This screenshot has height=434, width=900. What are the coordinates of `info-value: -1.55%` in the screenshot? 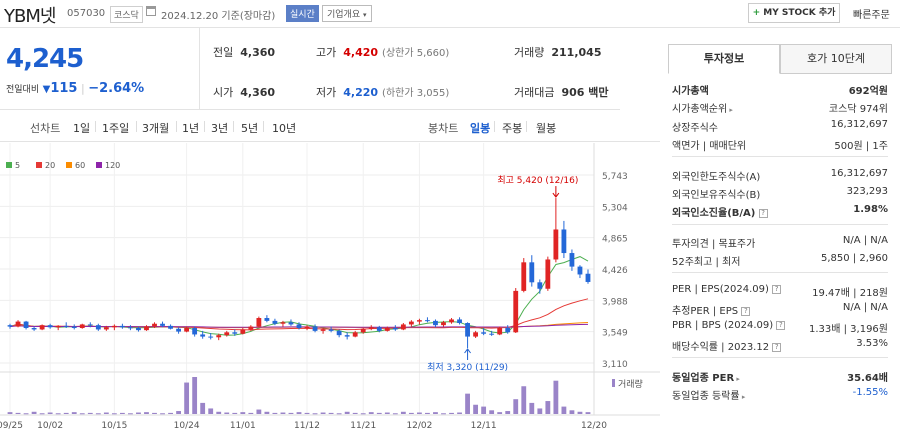 It's located at (870, 392).